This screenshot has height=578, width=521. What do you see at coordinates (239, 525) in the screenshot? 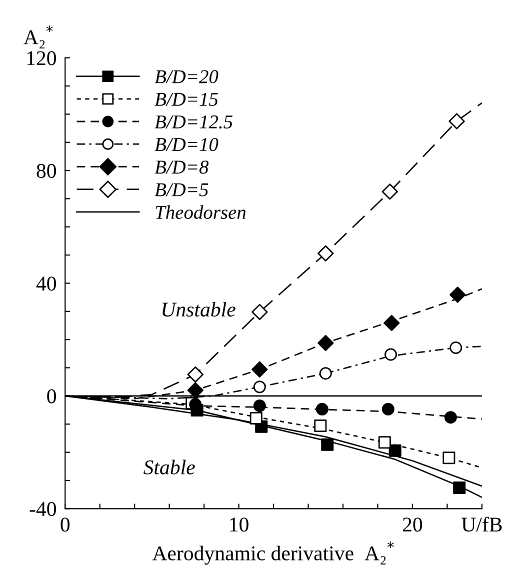
I see `x-tick-label: 10` at bounding box center [239, 525].